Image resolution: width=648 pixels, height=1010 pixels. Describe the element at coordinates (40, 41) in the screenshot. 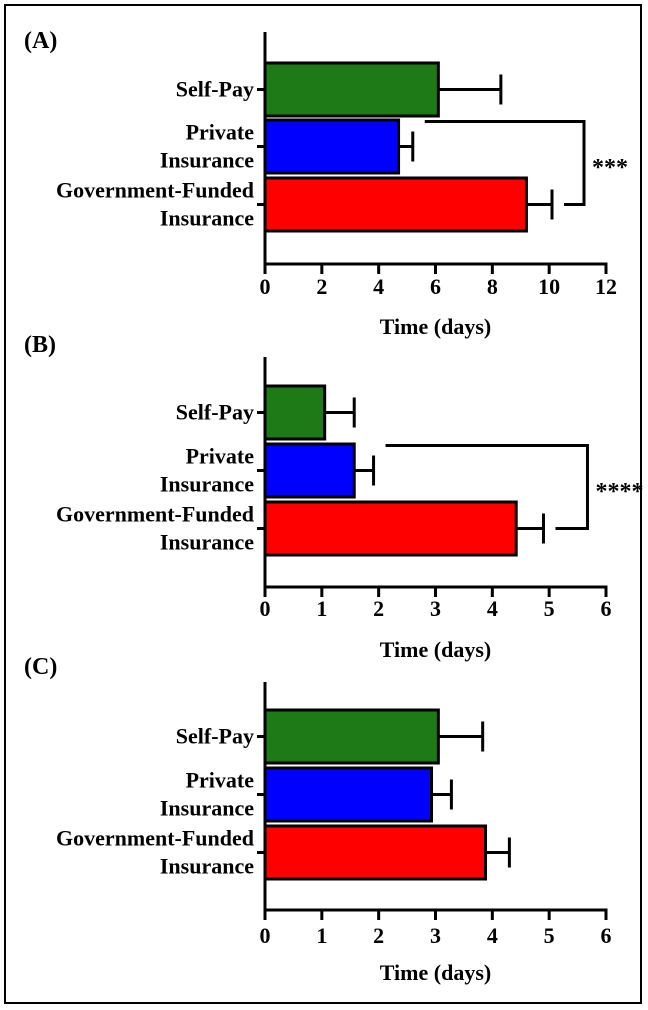

I see `panel-label: (A)` at that location.